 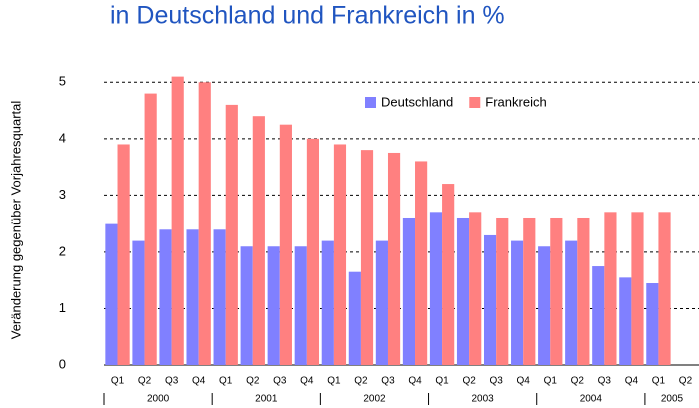 What do you see at coordinates (15, 220) in the screenshot?
I see `y-axis-label: Veränderung gegenüber Vorjahresquartal` at bounding box center [15, 220].